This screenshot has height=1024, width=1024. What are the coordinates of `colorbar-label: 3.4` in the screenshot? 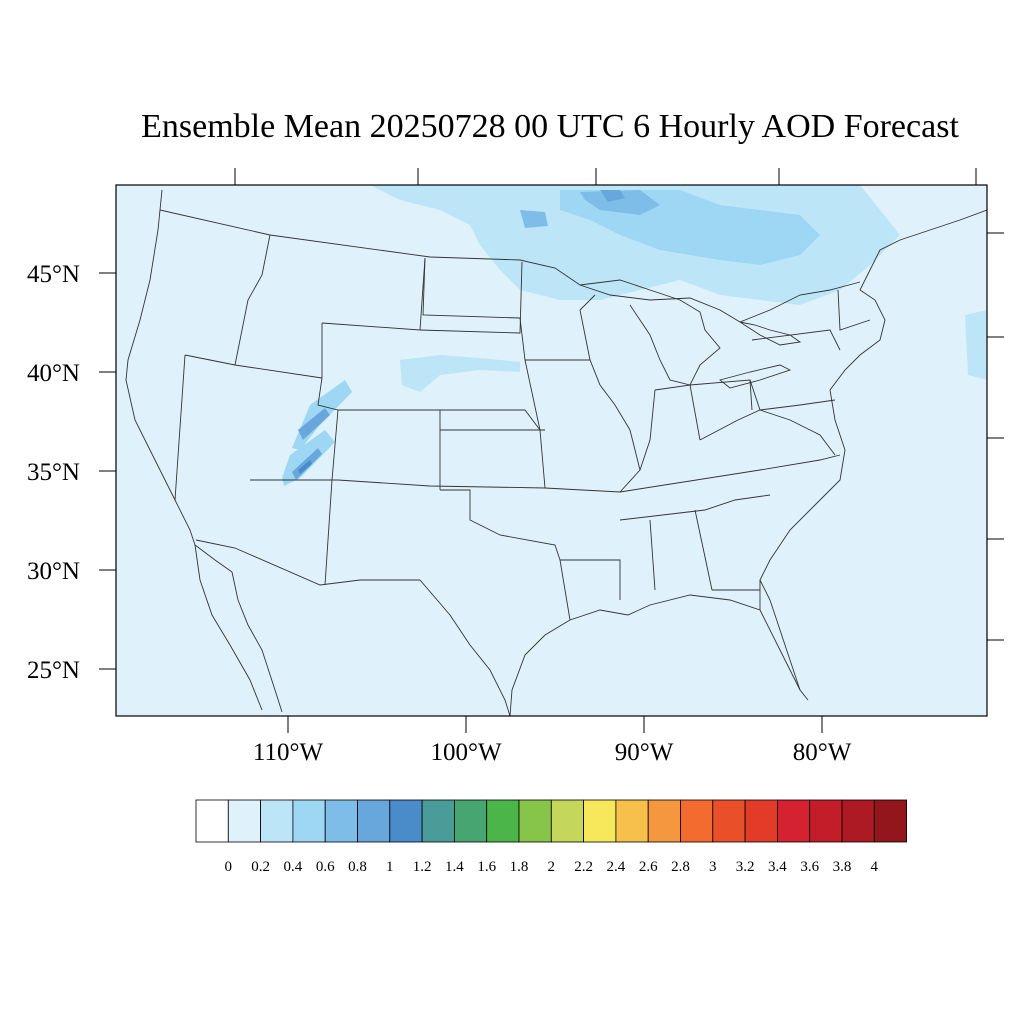 It's located at (777, 867).